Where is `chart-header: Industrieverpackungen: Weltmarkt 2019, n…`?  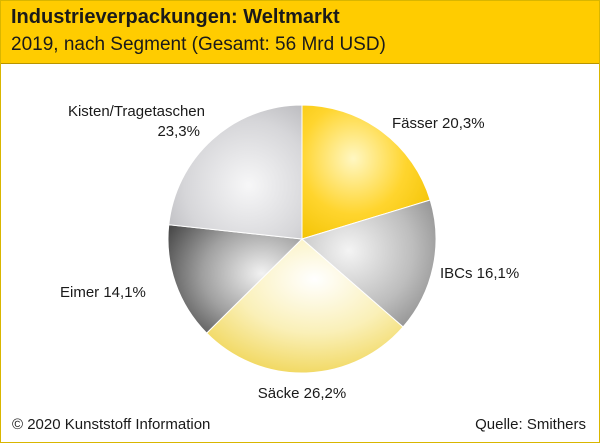 chart-header: Industrieverpackungen: Weltmarkt 2019, n… is located at coordinates (300, 32).